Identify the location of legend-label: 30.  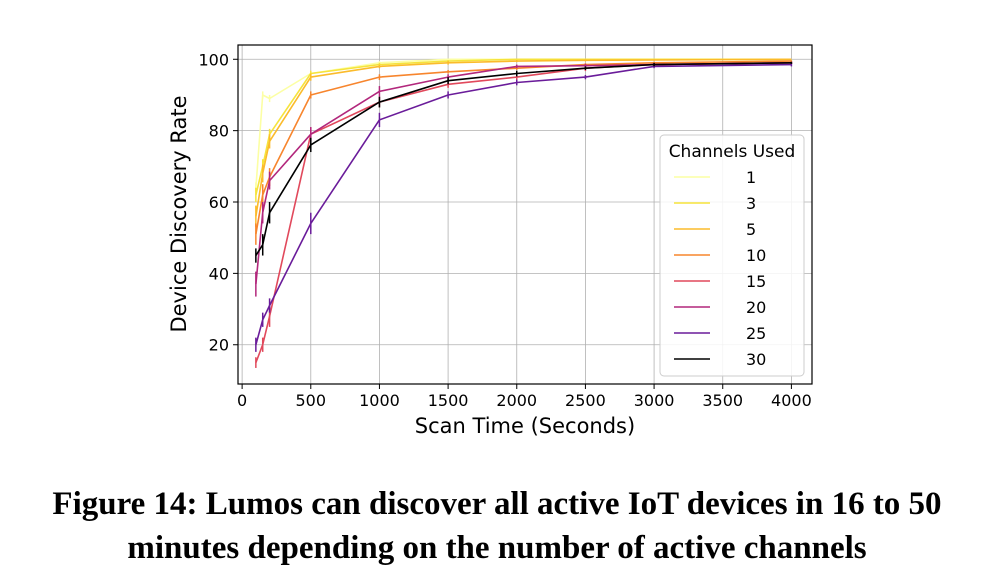
(756, 359).